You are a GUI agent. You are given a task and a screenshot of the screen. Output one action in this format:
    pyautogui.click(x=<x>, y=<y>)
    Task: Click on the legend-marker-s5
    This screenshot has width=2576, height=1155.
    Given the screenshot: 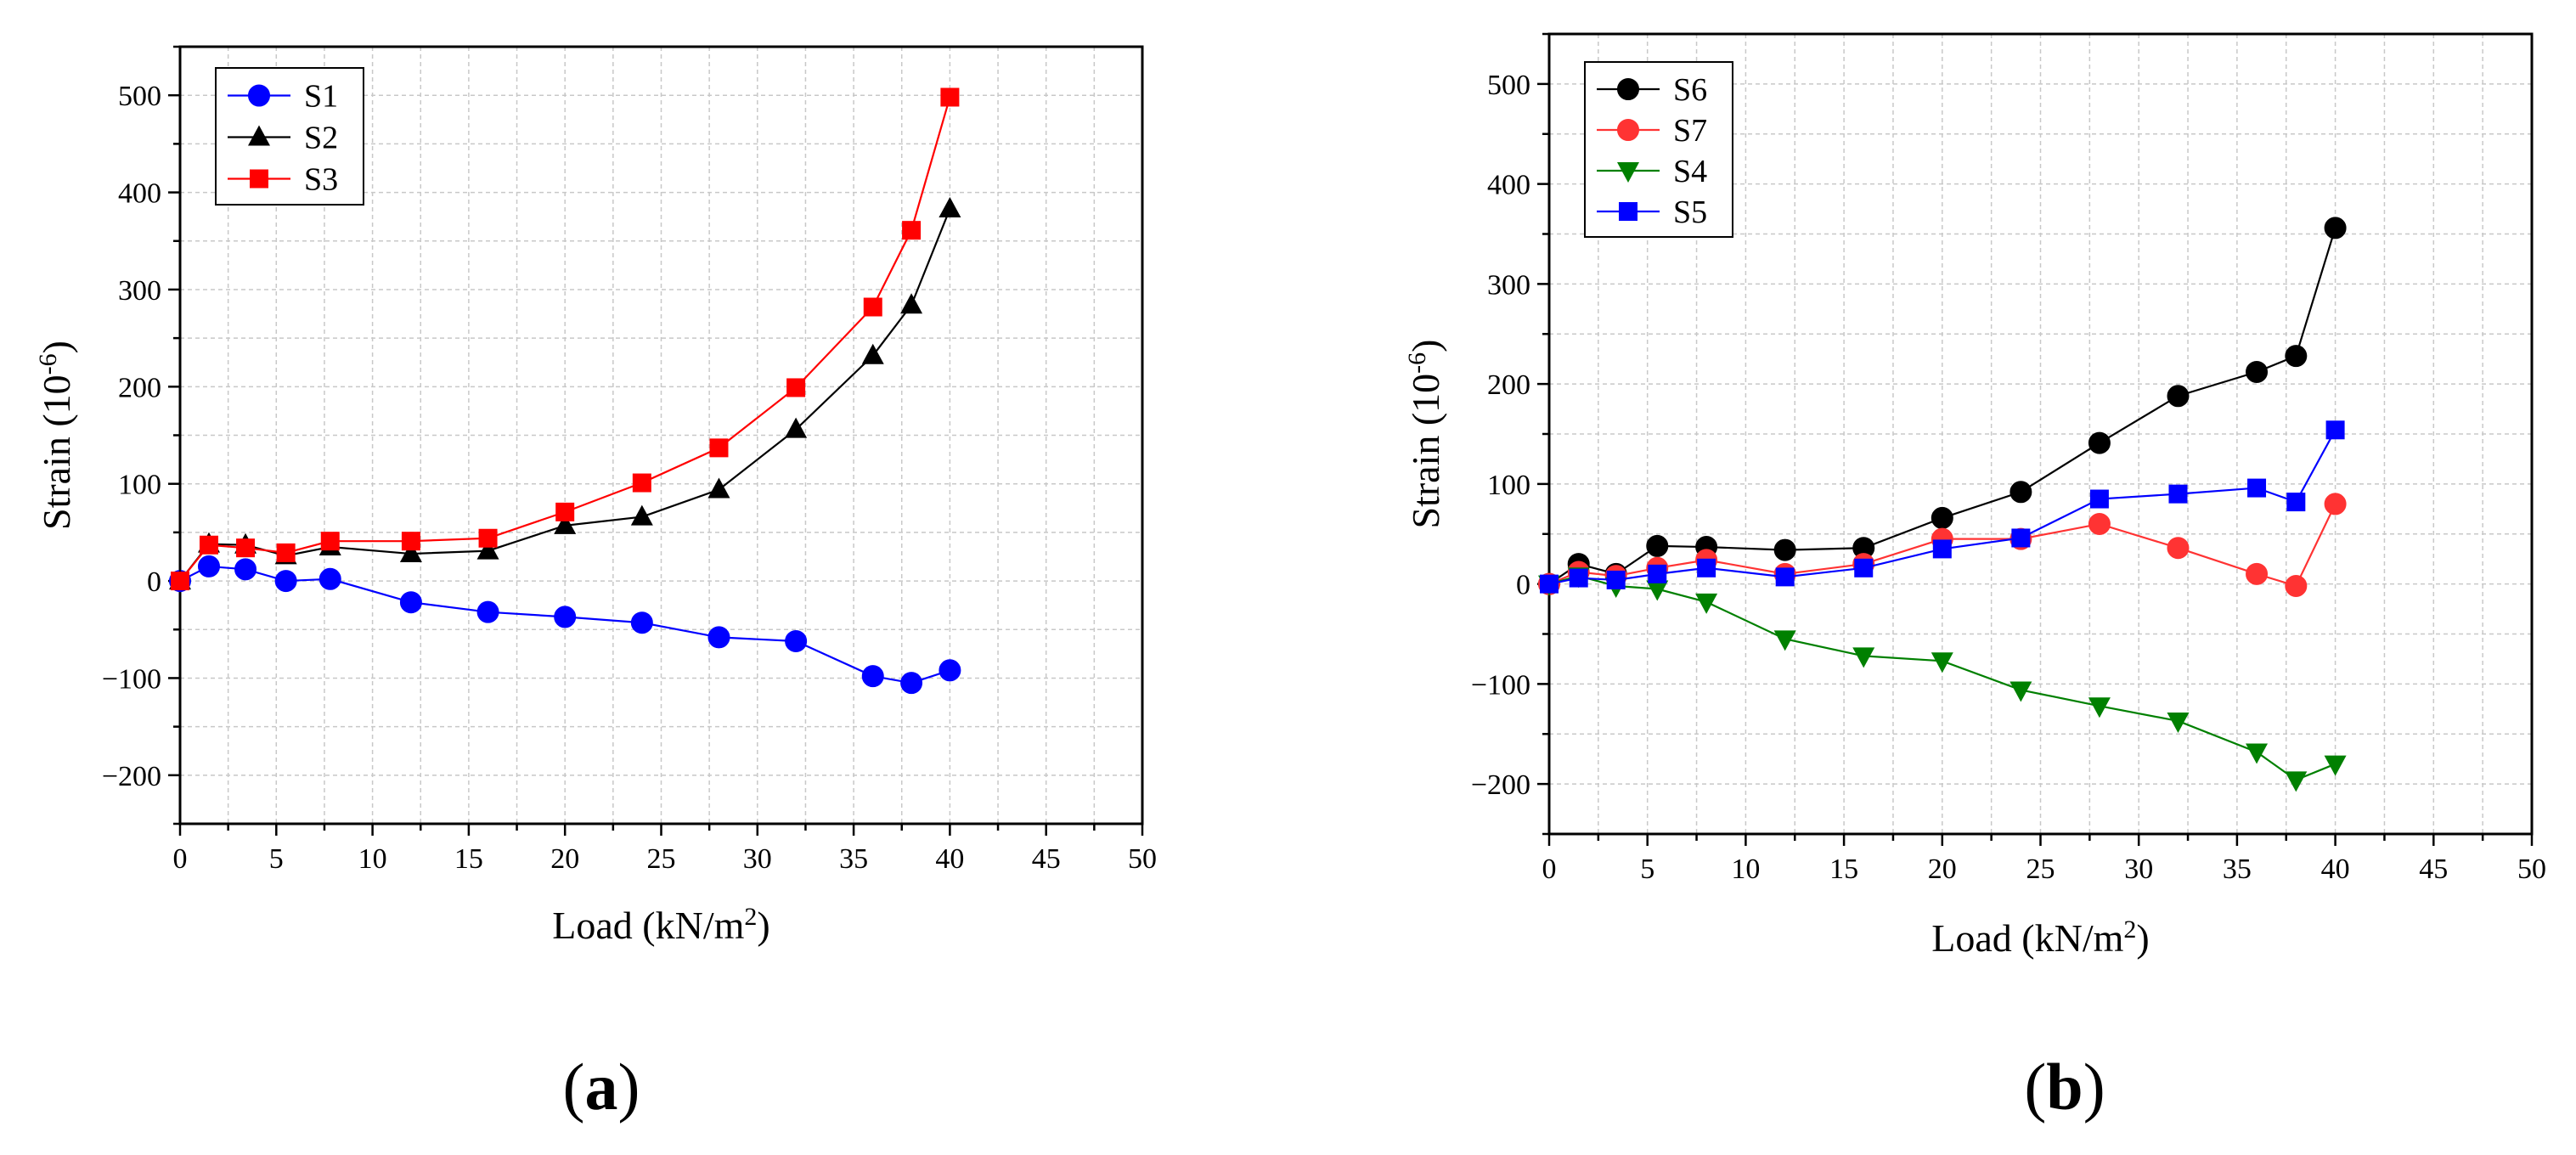 What is the action you would take?
    pyautogui.click(x=1628, y=211)
    